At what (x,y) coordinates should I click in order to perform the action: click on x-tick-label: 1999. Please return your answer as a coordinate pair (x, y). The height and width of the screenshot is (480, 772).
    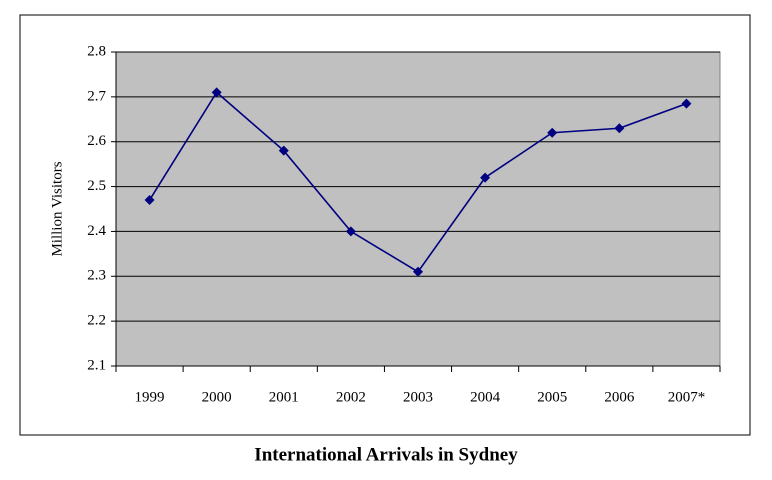
    Looking at the image, I should click on (150, 397).